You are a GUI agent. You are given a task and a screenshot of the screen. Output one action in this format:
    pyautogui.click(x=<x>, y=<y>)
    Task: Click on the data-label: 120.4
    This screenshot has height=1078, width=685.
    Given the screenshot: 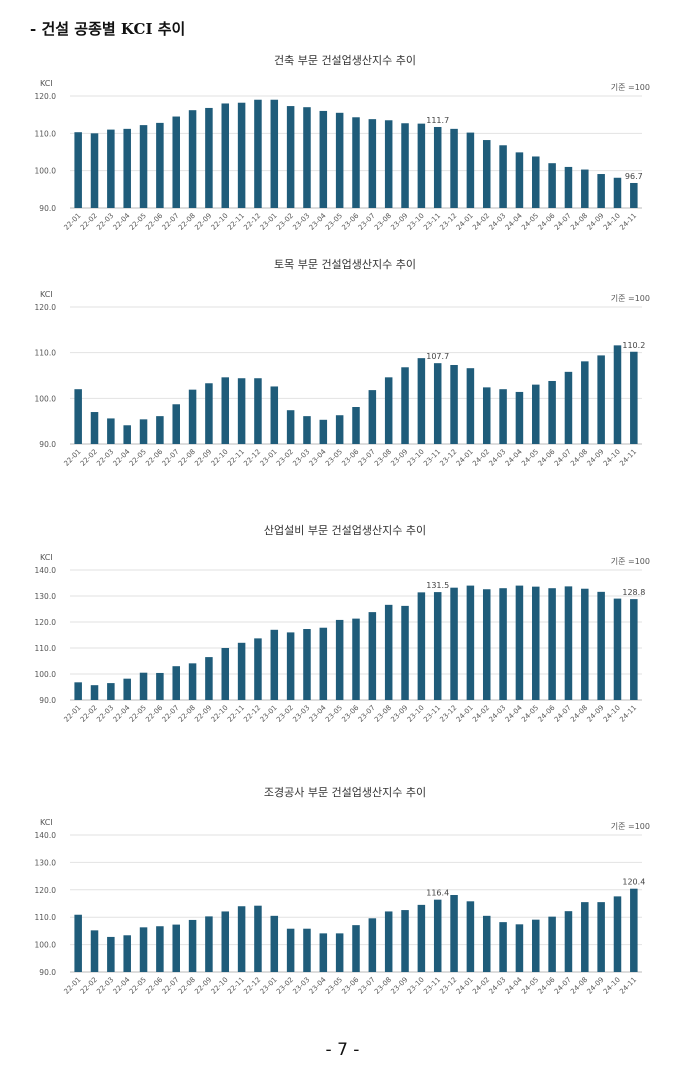 What is the action you would take?
    pyautogui.click(x=633, y=882)
    